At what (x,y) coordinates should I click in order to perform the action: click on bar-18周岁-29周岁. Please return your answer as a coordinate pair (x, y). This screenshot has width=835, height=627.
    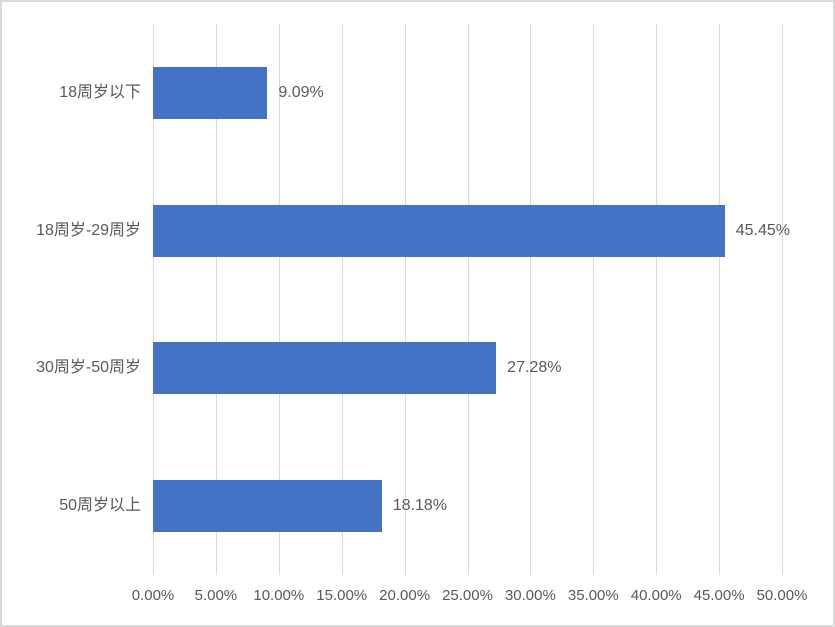
    Looking at the image, I should click on (439, 230).